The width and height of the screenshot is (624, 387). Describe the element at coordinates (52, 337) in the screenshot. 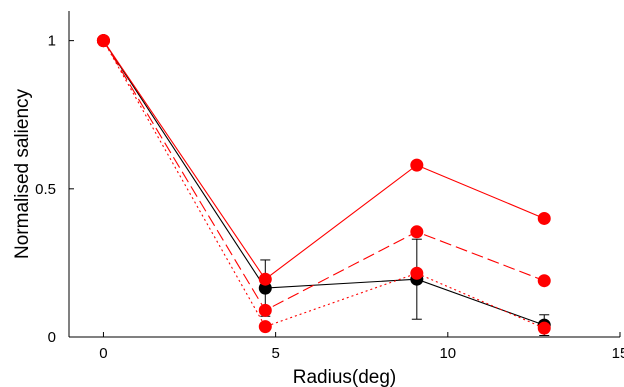

I see `y-tick-label: 0` at that location.